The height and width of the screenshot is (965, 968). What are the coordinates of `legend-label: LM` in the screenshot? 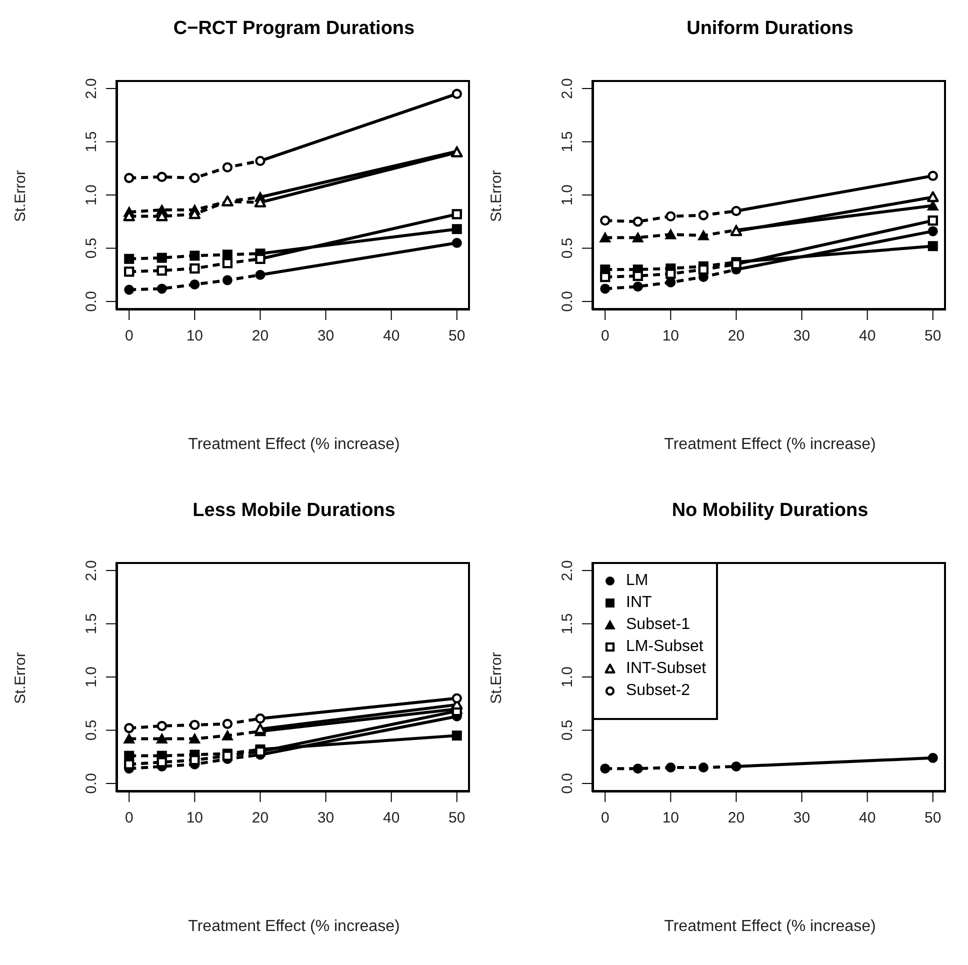 It's located at (637, 581).